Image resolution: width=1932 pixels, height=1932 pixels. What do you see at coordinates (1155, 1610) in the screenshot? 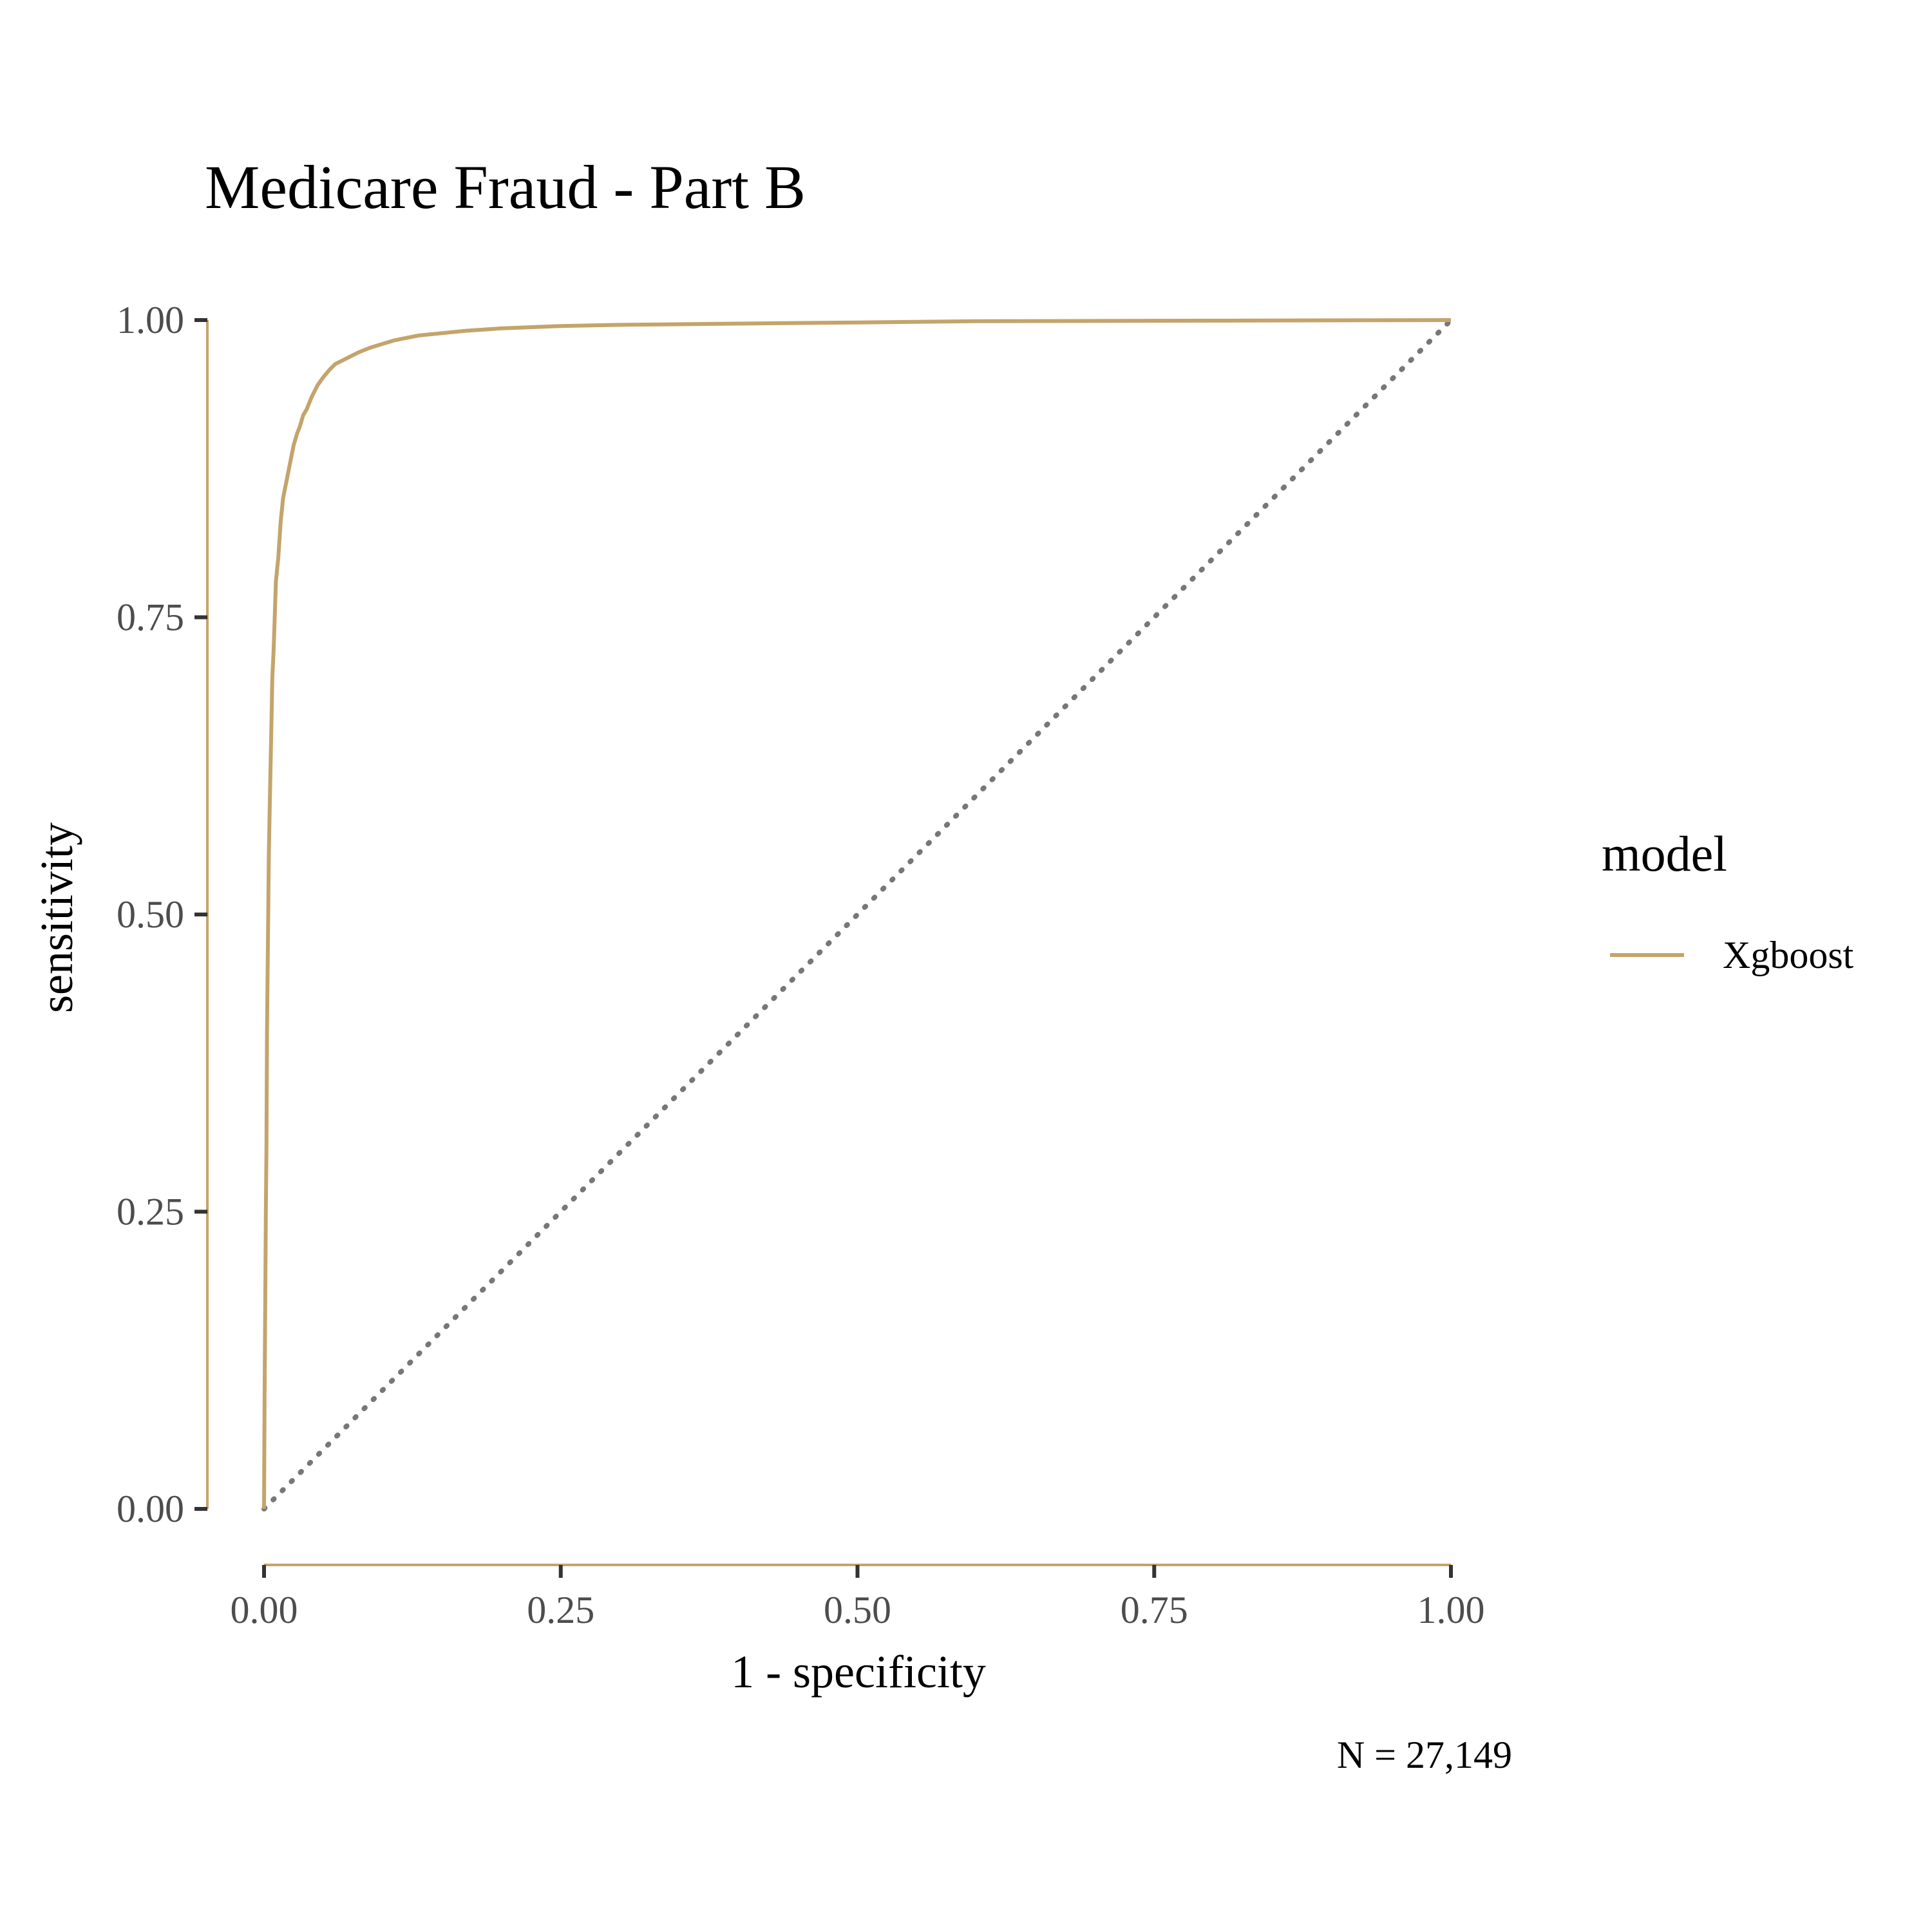
I see `x-tick-label: 0.75` at bounding box center [1155, 1610].